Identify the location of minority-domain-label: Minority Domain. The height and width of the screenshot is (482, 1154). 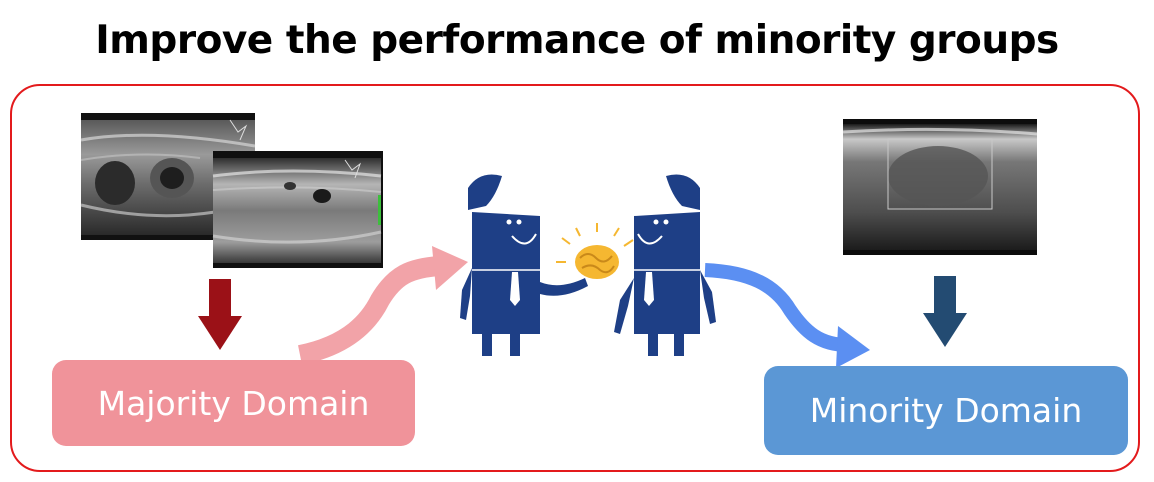
(946, 410).